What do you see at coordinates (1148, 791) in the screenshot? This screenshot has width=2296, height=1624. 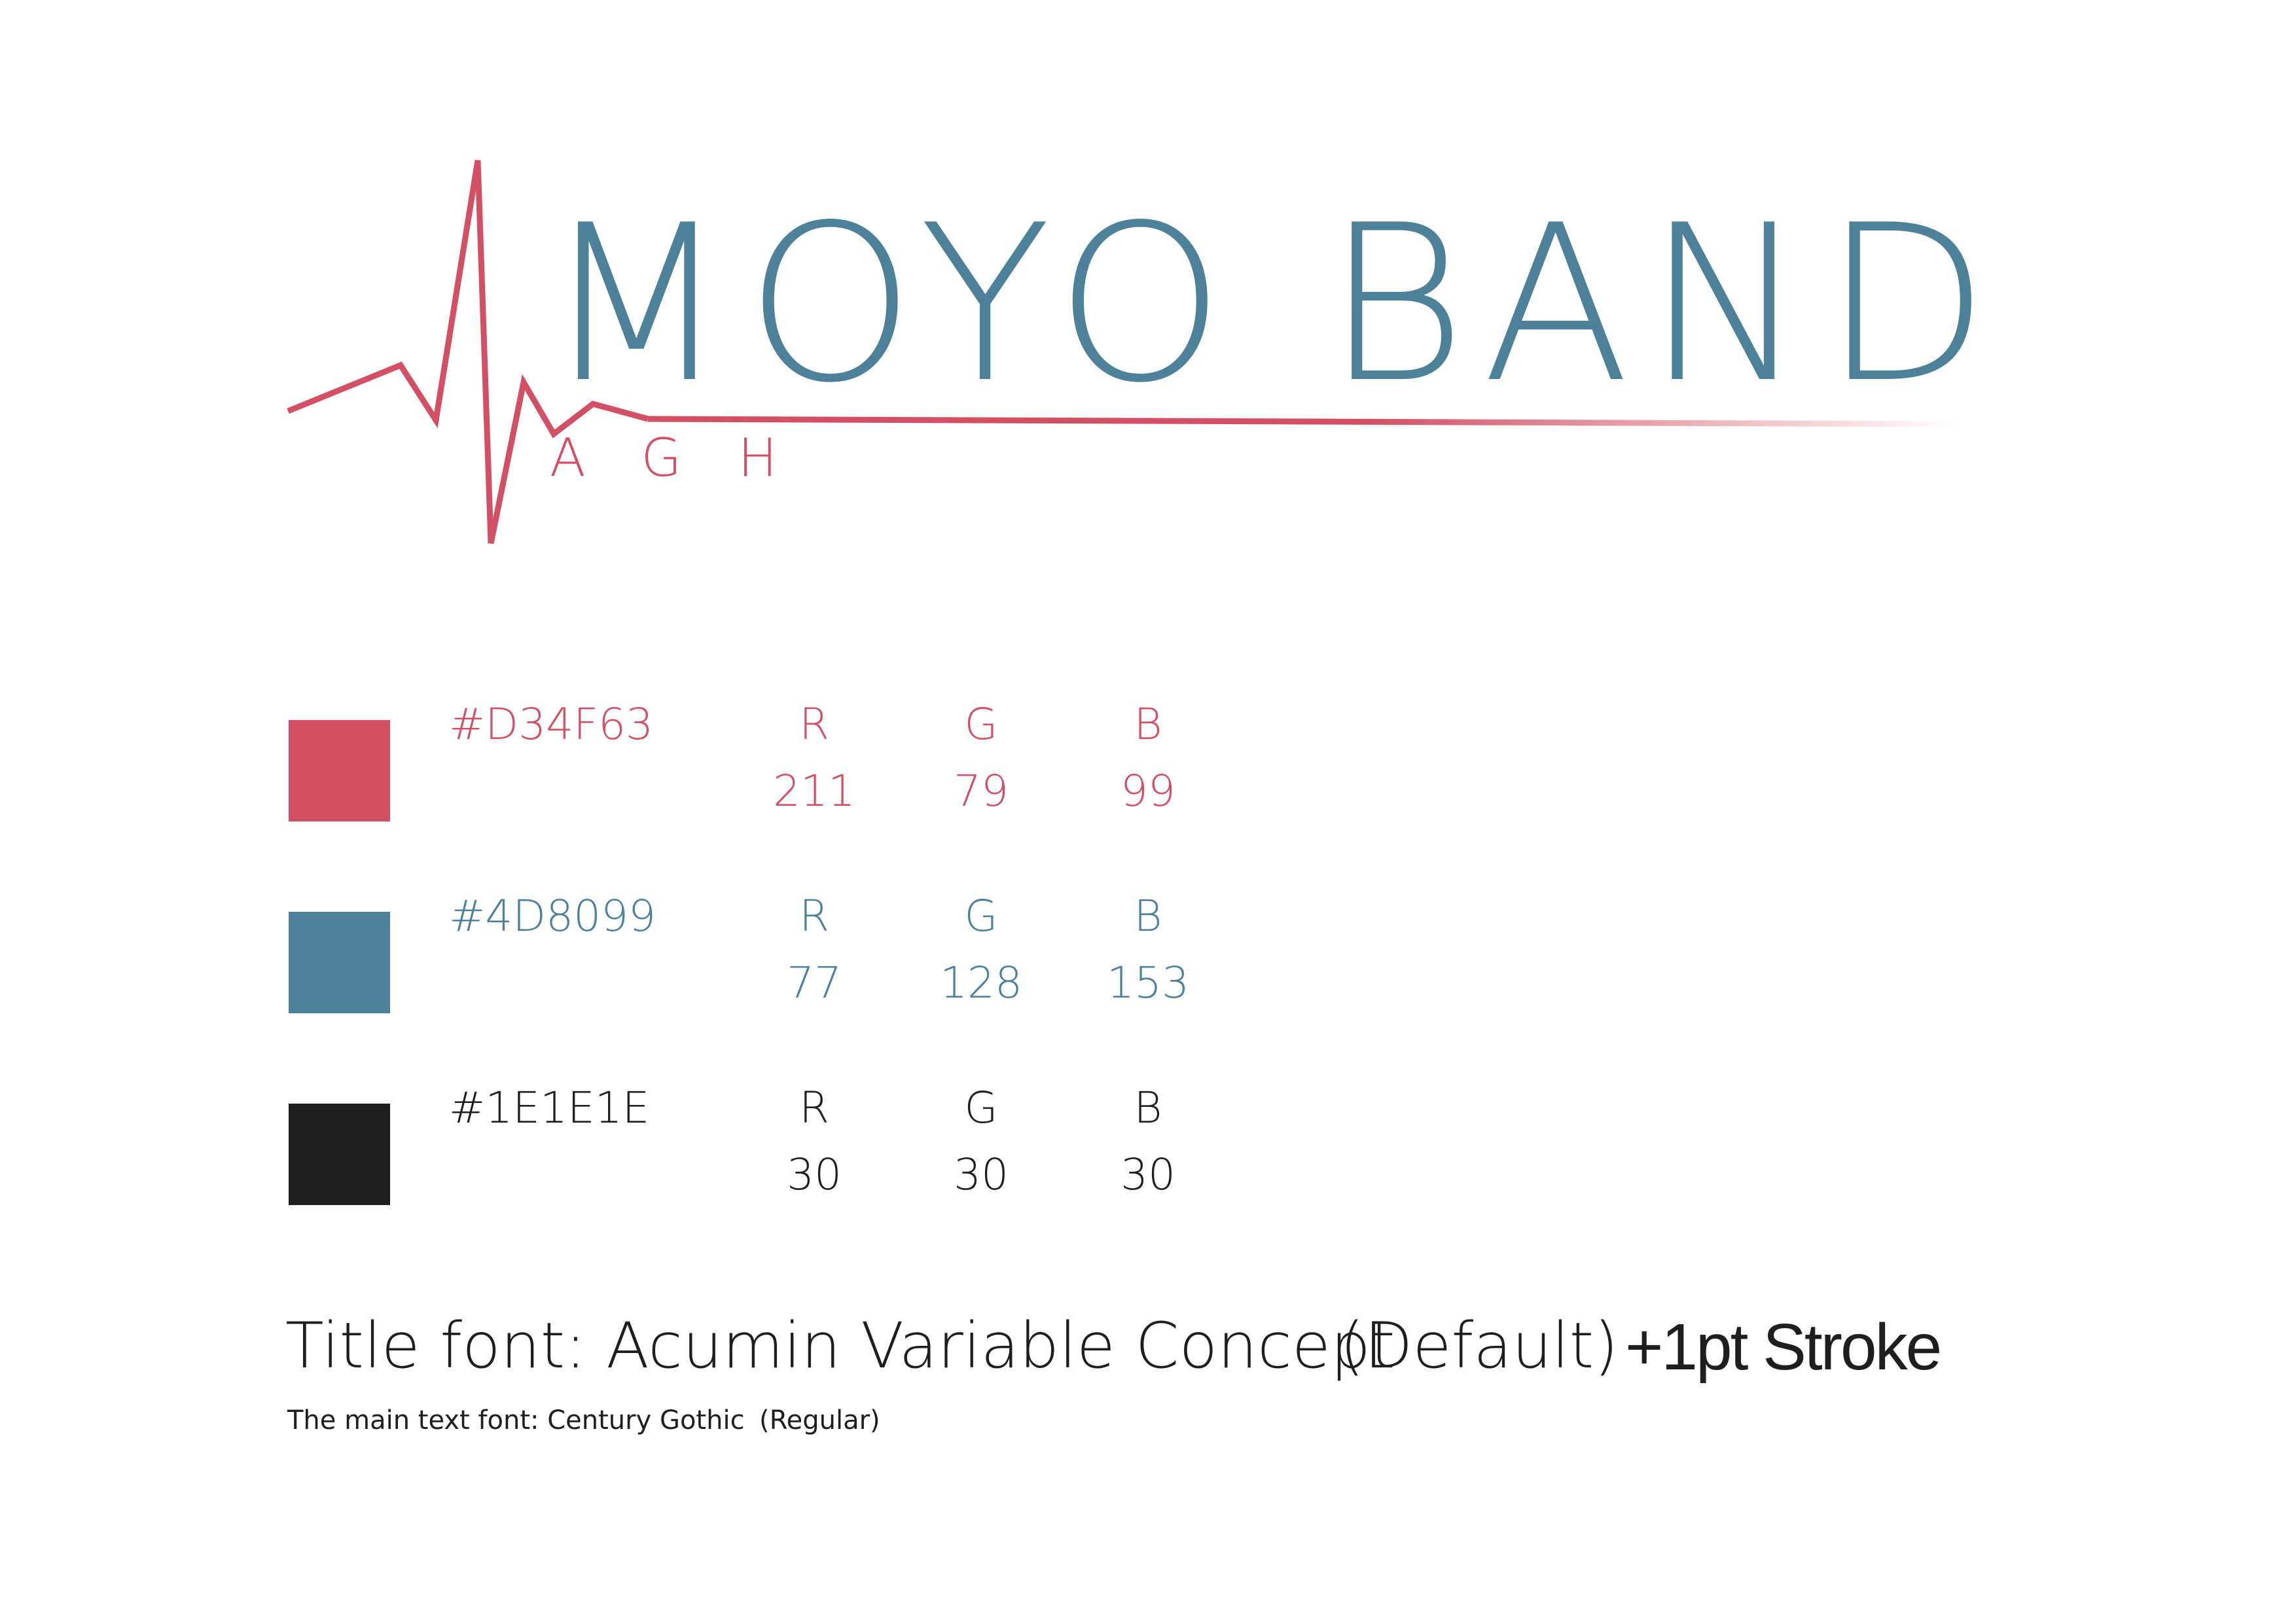 I see `b-value: 99` at bounding box center [1148, 791].